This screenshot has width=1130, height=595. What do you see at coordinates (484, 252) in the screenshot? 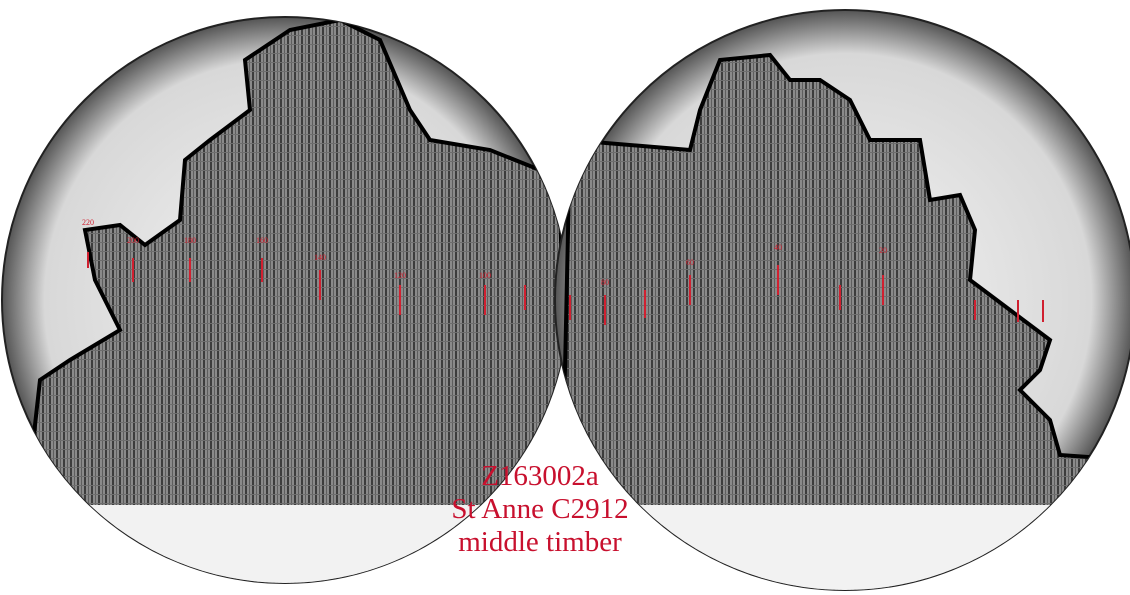
I see `ring-labels: 220 200 180 160 140 120 100 80 60 40 20` at bounding box center [484, 252].